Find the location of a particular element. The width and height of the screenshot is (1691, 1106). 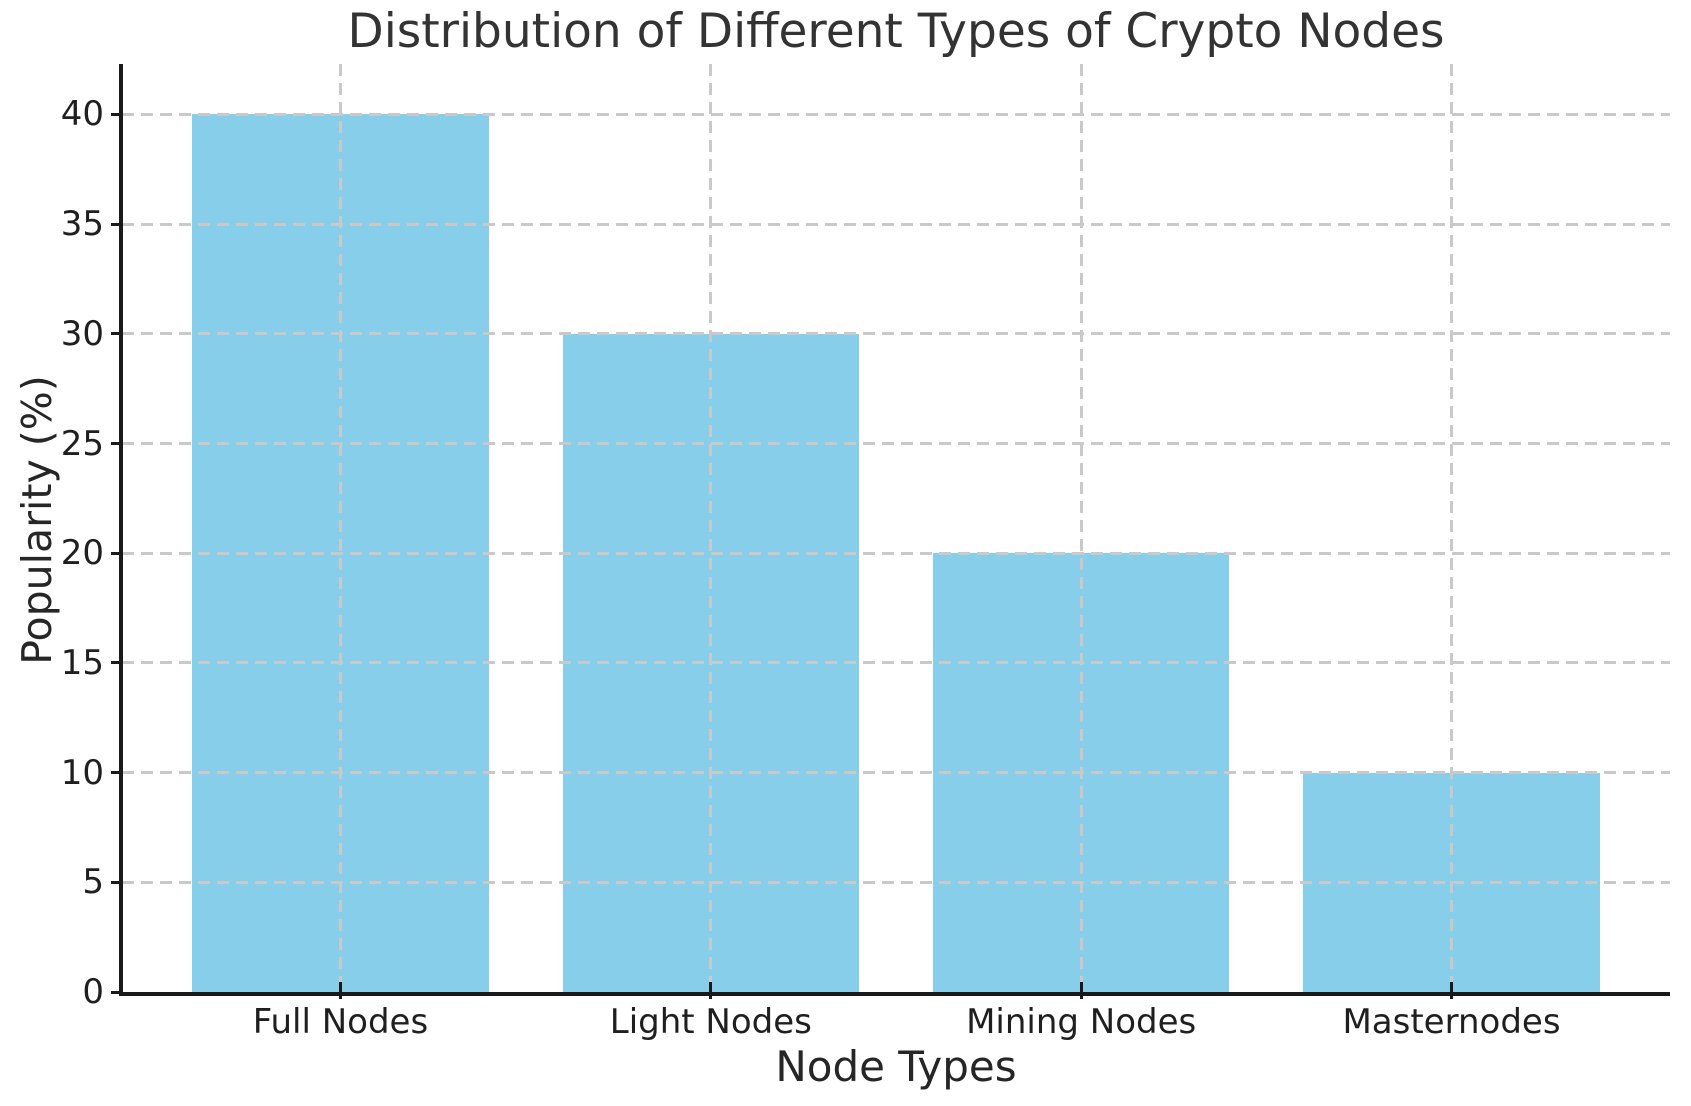

y-tick-label: 30 is located at coordinates (82, 333).